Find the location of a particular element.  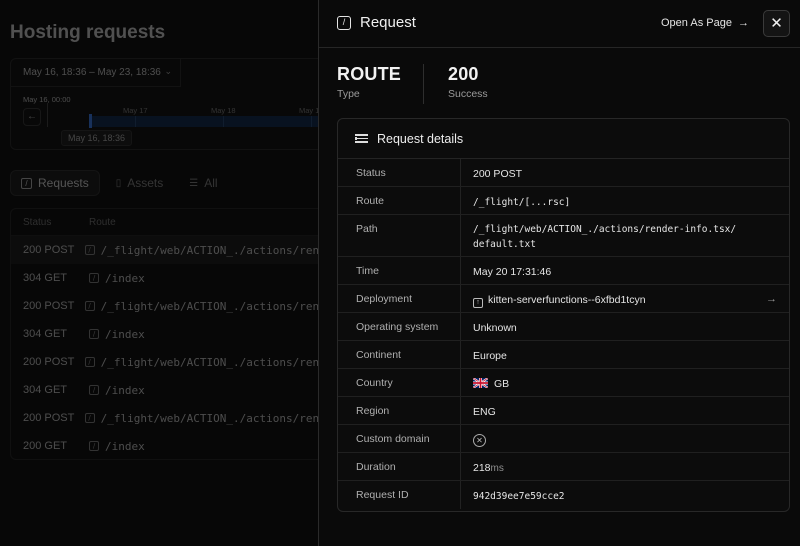

timeline-divider is located at coordinates (47, 115).